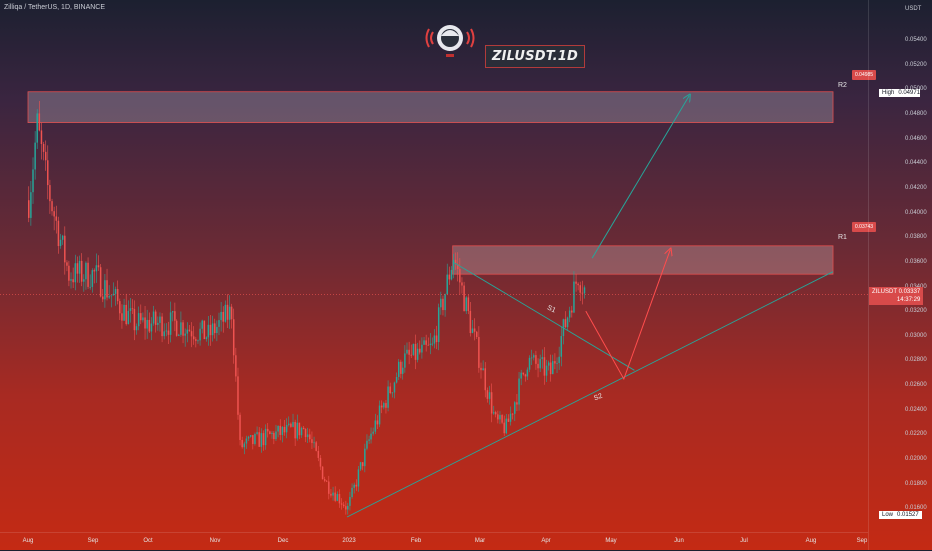 The height and width of the screenshot is (551, 932). Describe the element at coordinates (811, 541) in the screenshot. I see `time-tick: Aug` at that location.